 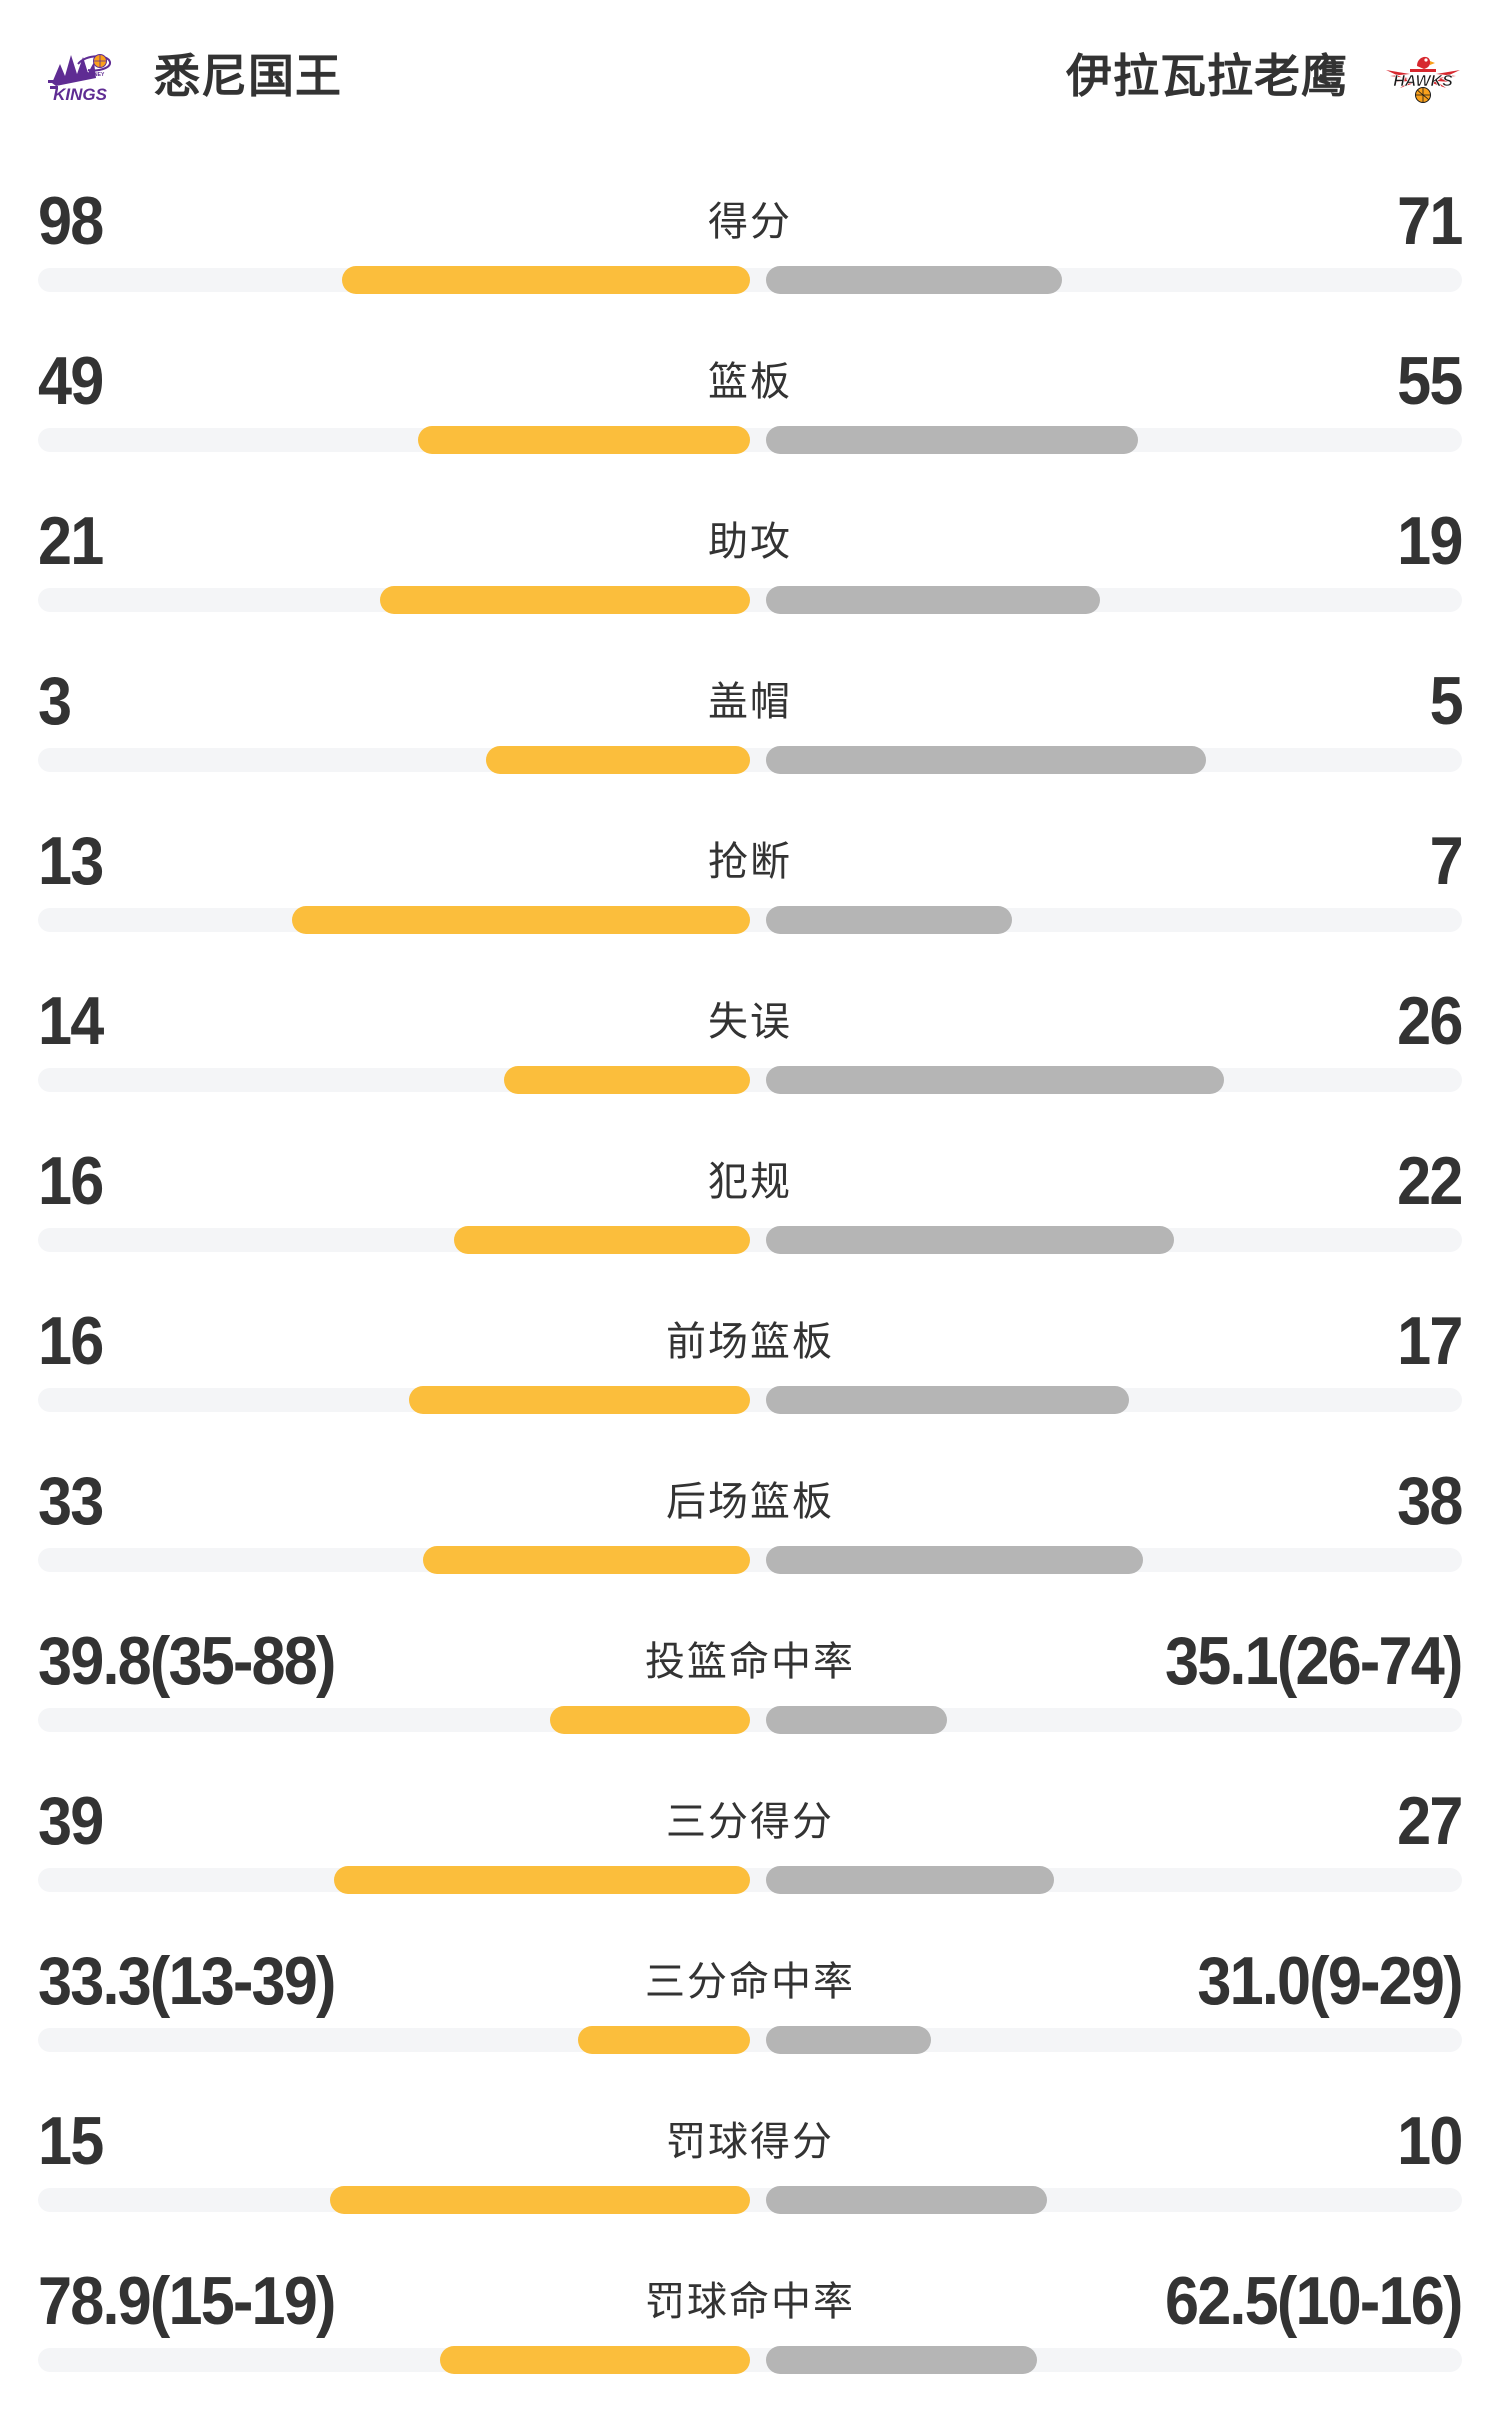 What do you see at coordinates (187, 1981) in the screenshot?
I see `home-value: 33.3(13-39)` at bounding box center [187, 1981].